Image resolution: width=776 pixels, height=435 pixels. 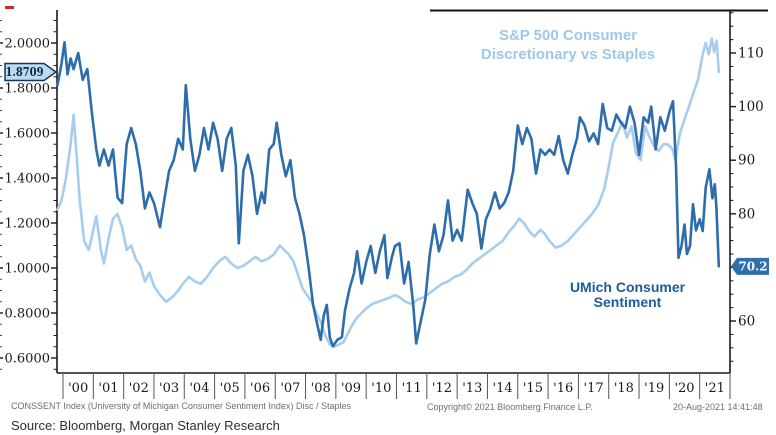 What do you see at coordinates (568, 35) in the screenshot?
I see `ratio-series-label-line1: S&P 500 Consumer` at bounding box center [568, 35].